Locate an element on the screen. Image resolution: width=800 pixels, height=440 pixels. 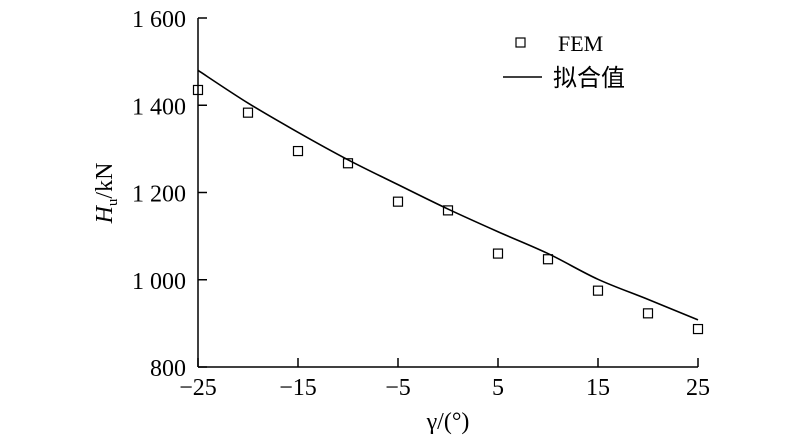
legend-fit-label: 拟合值 is located at coordinates (589, 78).